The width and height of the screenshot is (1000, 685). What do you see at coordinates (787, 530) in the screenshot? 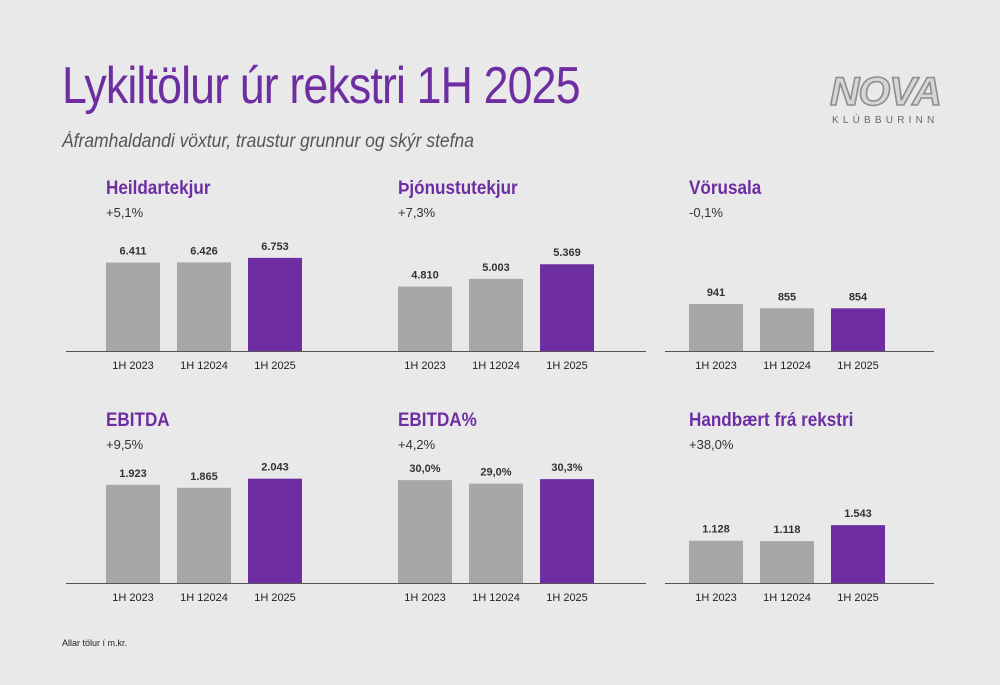
I see `data-label: 1.118` at bounding box center [787, 530].